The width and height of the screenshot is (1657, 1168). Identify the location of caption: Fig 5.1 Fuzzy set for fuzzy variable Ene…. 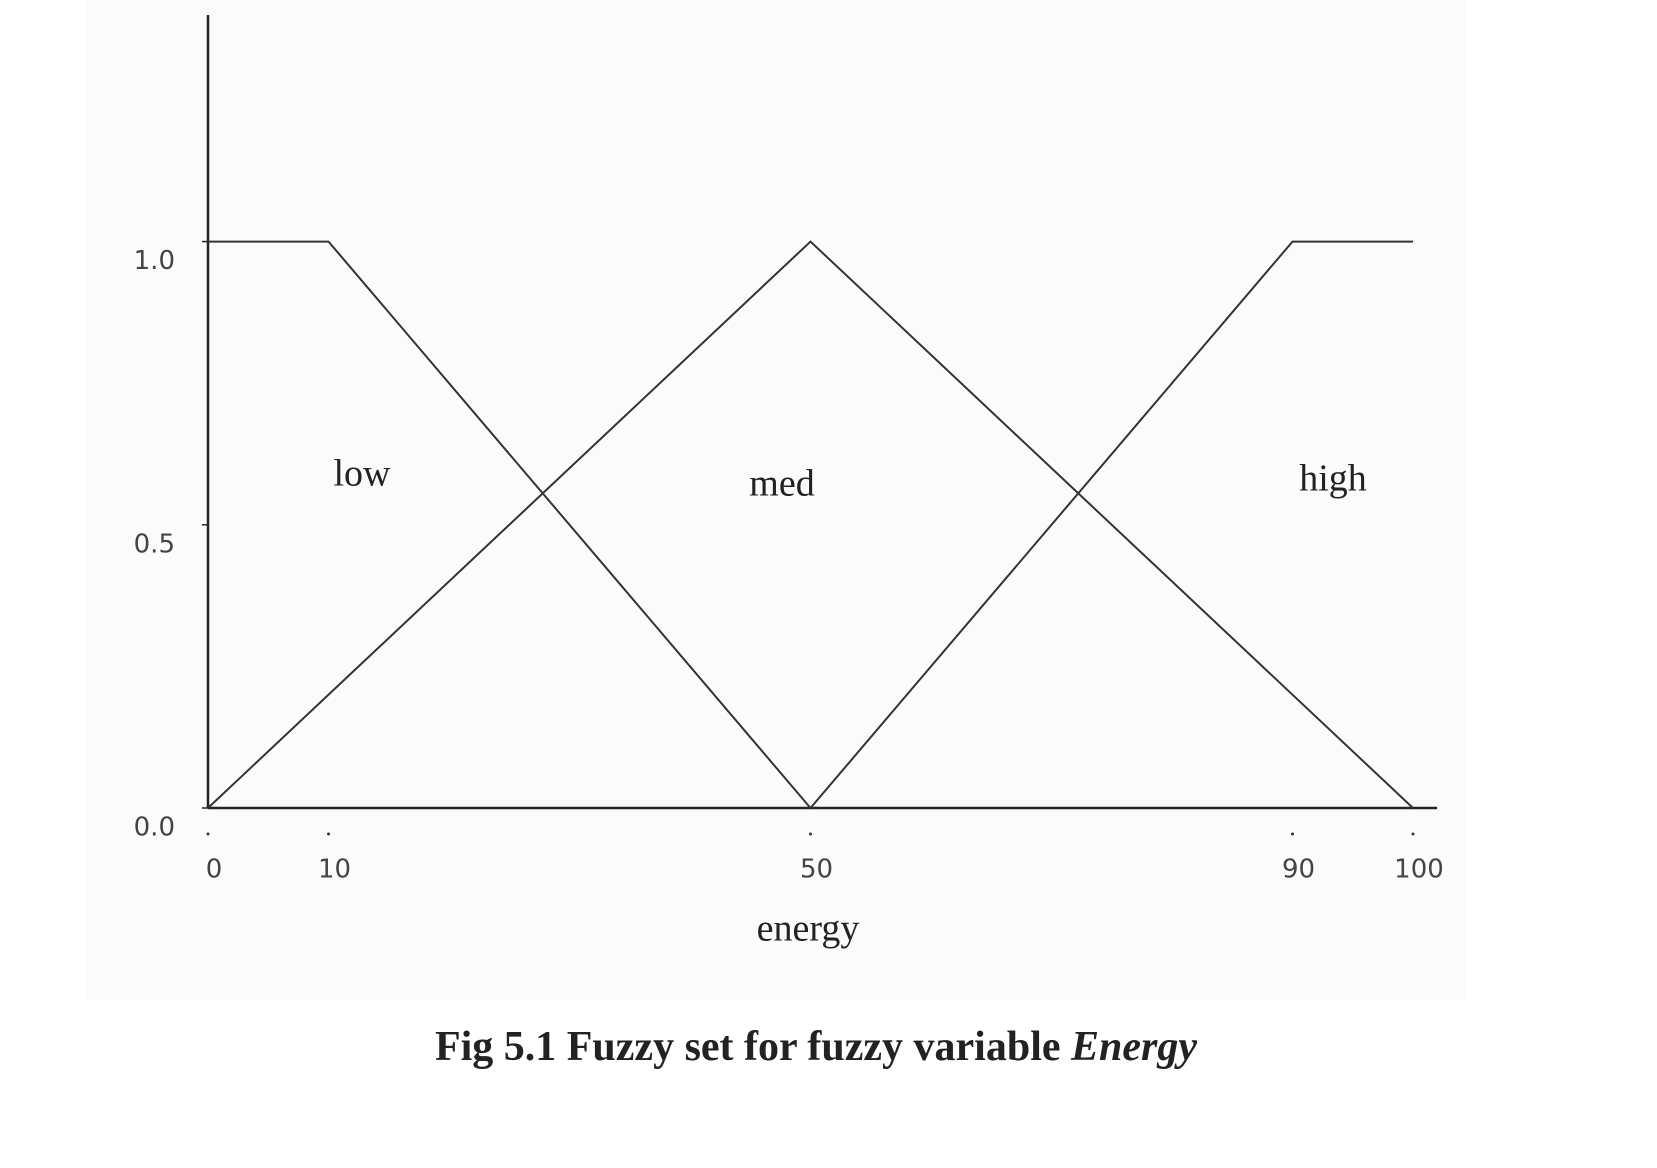
(816, 1047).